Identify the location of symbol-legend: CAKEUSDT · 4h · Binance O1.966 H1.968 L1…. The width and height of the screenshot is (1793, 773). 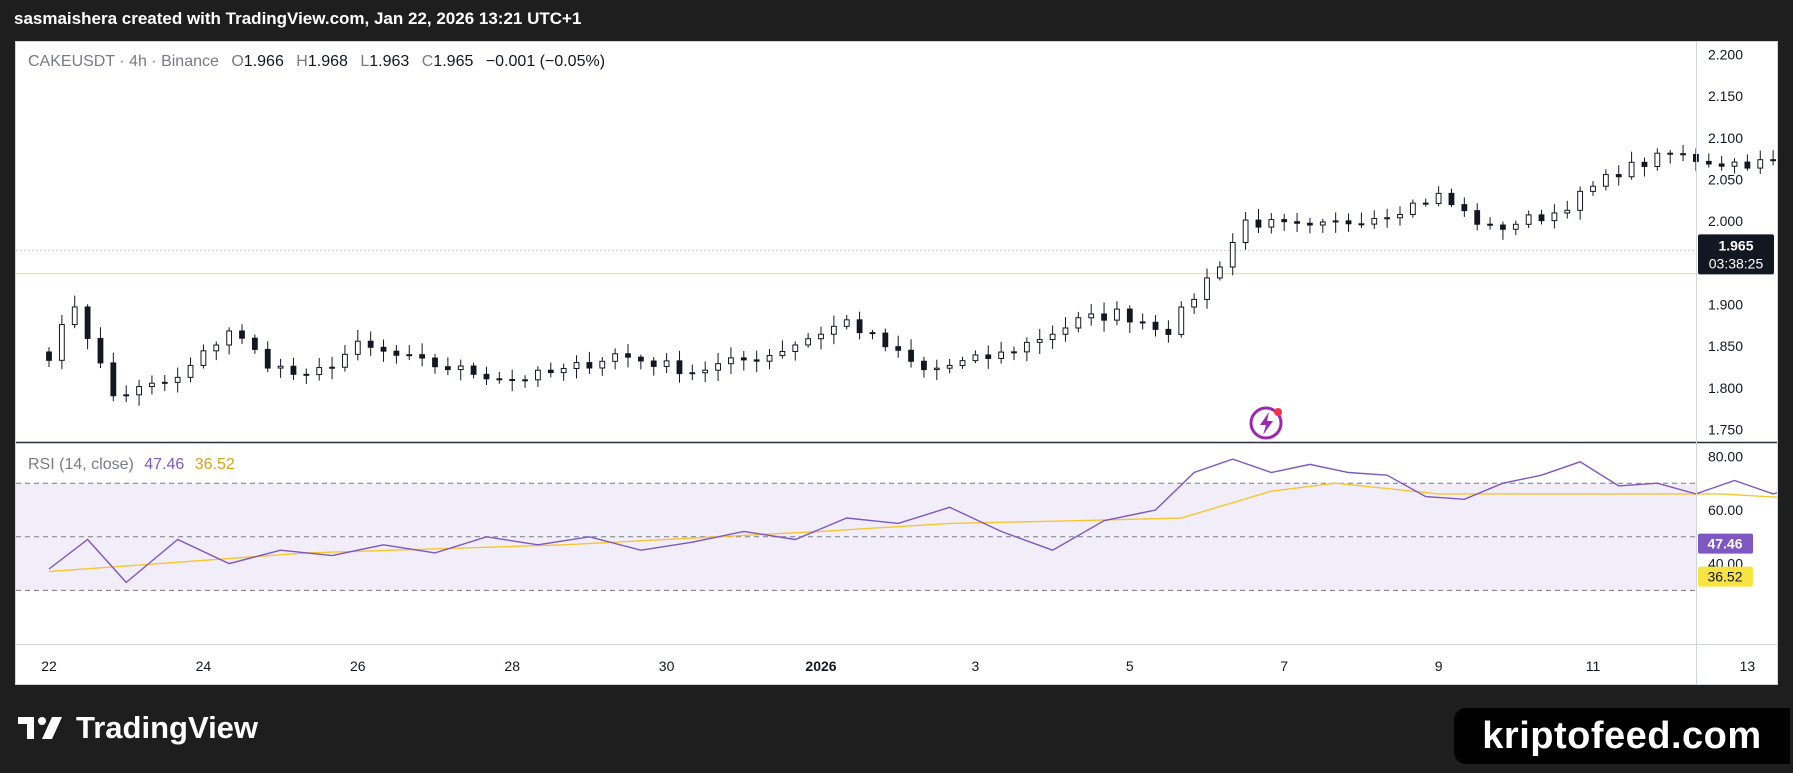
(316, 62).